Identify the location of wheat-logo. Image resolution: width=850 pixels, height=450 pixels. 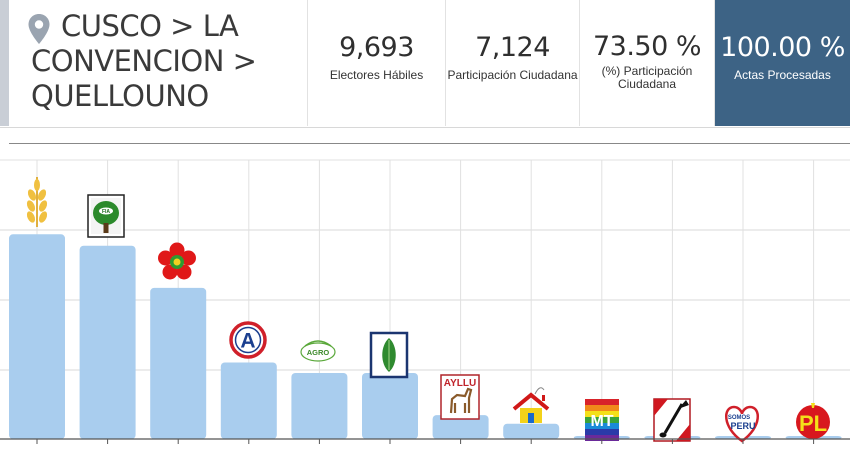
(36, 202).